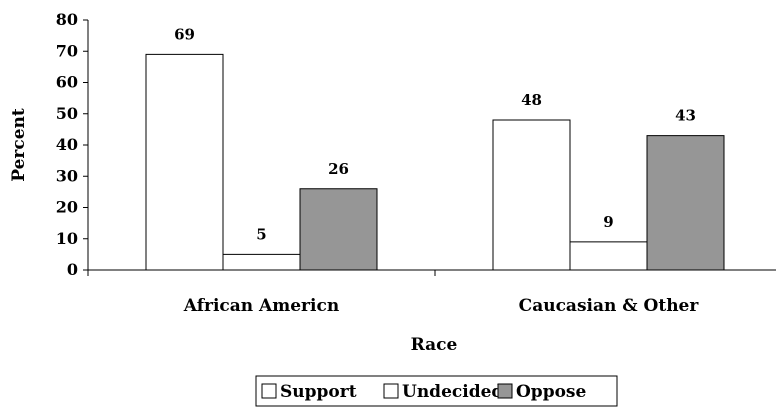  I want to click on x-tick-label: Caucasian & Other, so click(609, 306).